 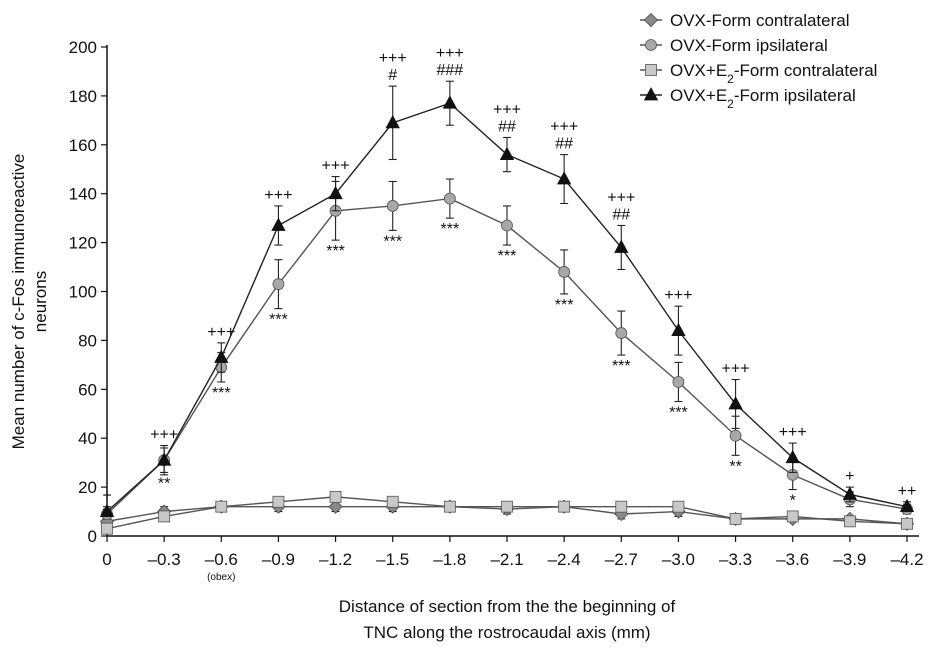 What do you see at coordinates (806, 70) in the screenshot?
I see `legend-label-part: -Form contralateral` at bounding box center [806, 70].